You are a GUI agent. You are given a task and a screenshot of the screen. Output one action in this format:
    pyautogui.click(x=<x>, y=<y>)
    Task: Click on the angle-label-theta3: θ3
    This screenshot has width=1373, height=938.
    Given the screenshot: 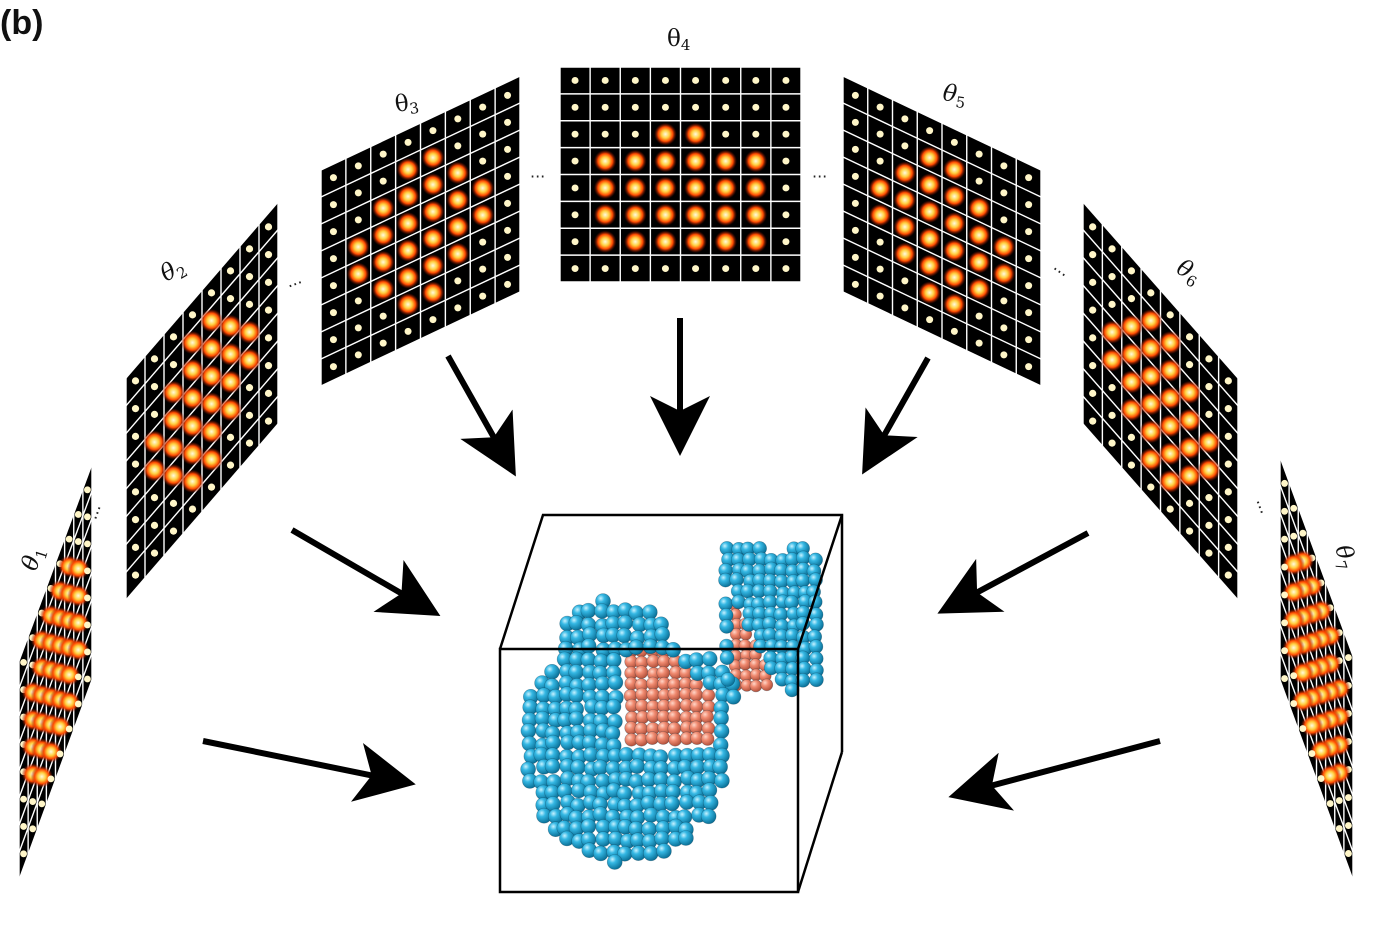 What is the action you would take?
    pyautogui.click(x=406, y=104)
    